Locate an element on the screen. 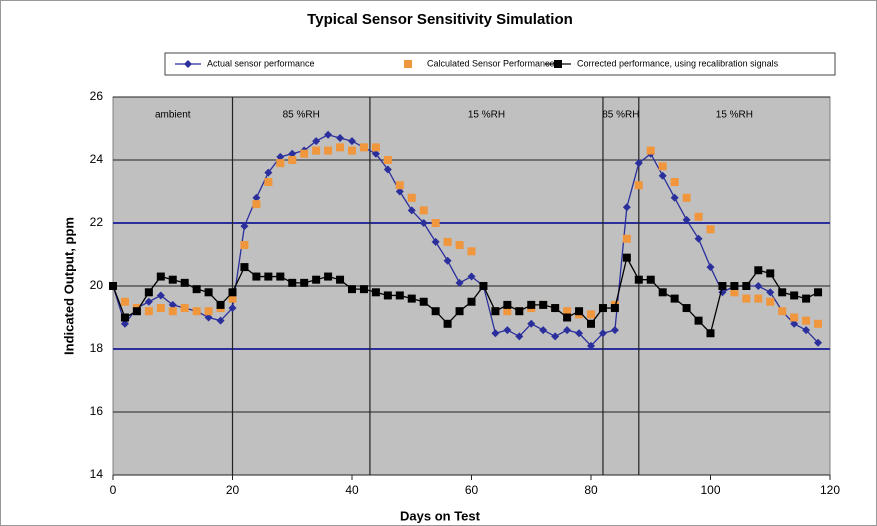 The image size is (877, 526). x-tick-label: 100 is located at coordinates (710, 490).